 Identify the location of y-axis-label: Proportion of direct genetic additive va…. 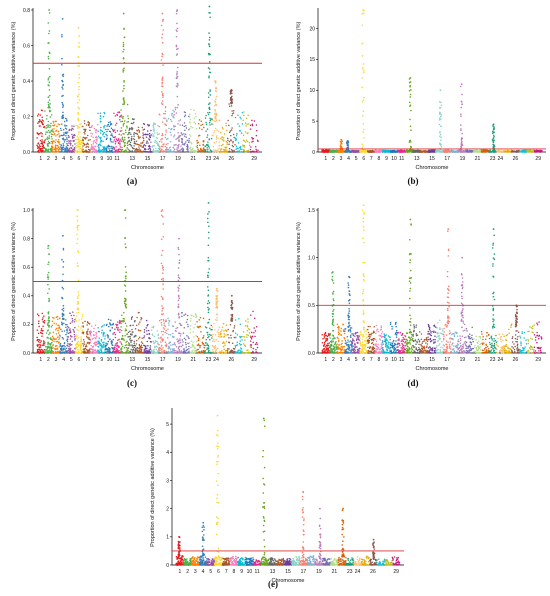
(299, 81).